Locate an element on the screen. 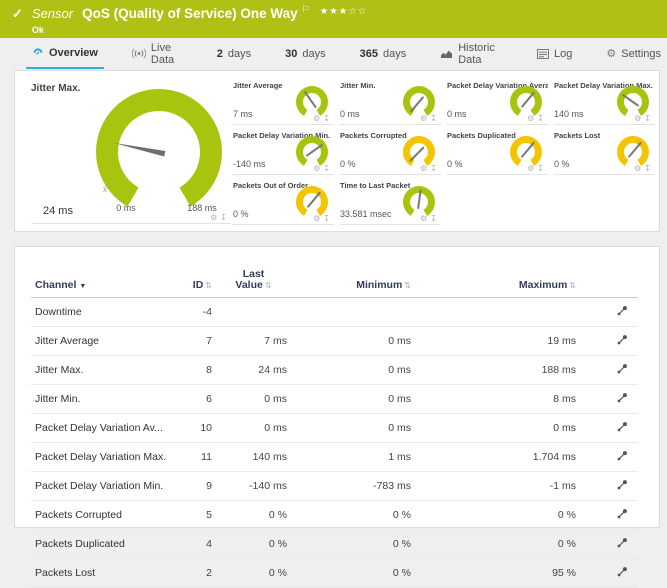  channel-id: 6 is located at coordinates (193, 399).